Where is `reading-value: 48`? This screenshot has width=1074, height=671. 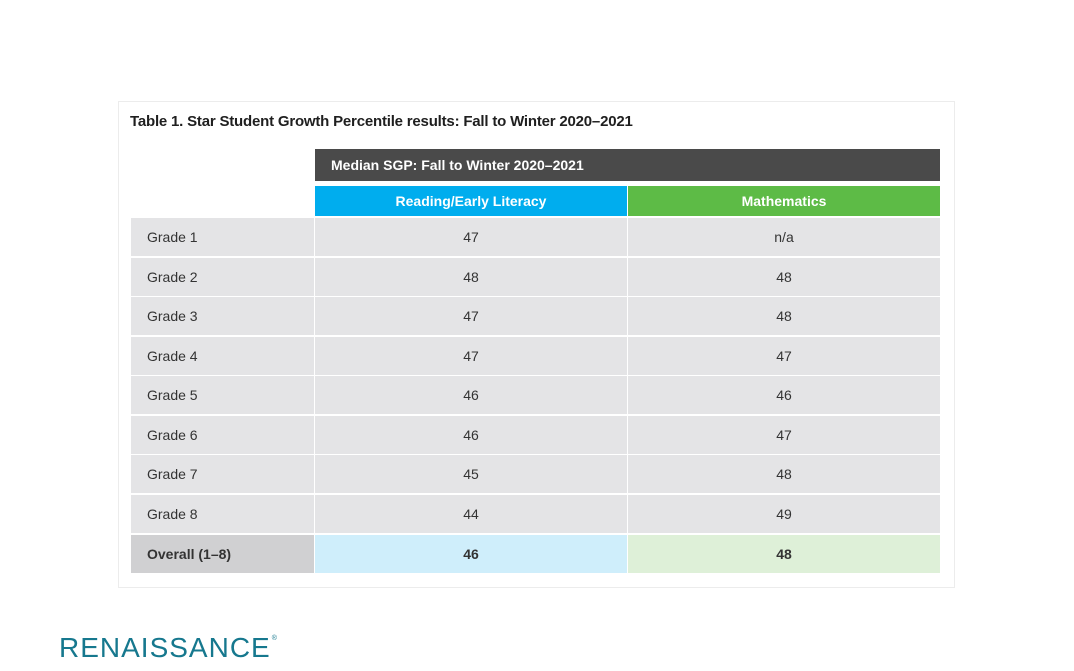 reading-value: 48 is located at coordinates (471, 277).